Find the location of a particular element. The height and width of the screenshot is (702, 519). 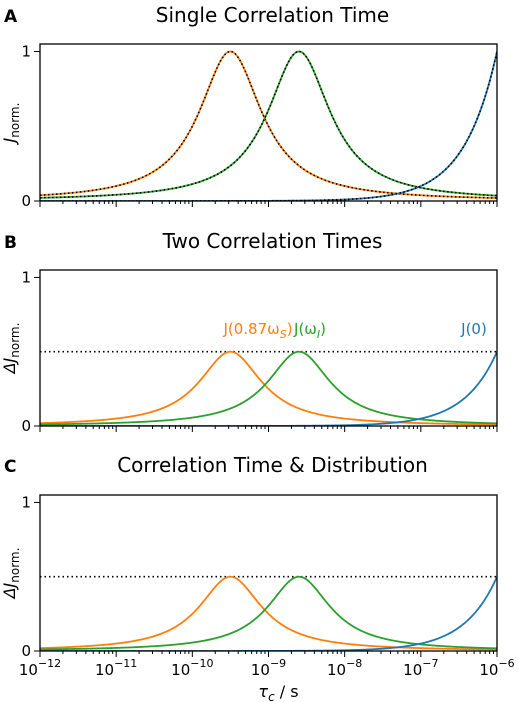

x-axis-label: τc / s is located at coordinates (278, 692).